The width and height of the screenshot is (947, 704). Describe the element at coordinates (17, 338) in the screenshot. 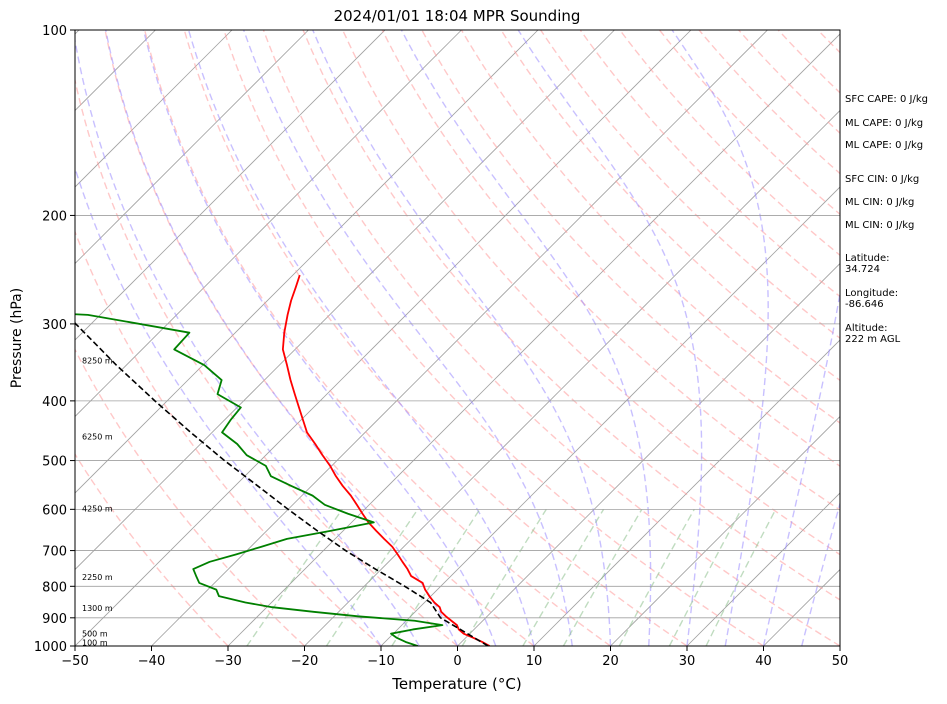

I see `y-axis-label: Pressure (hPa)` at that location.